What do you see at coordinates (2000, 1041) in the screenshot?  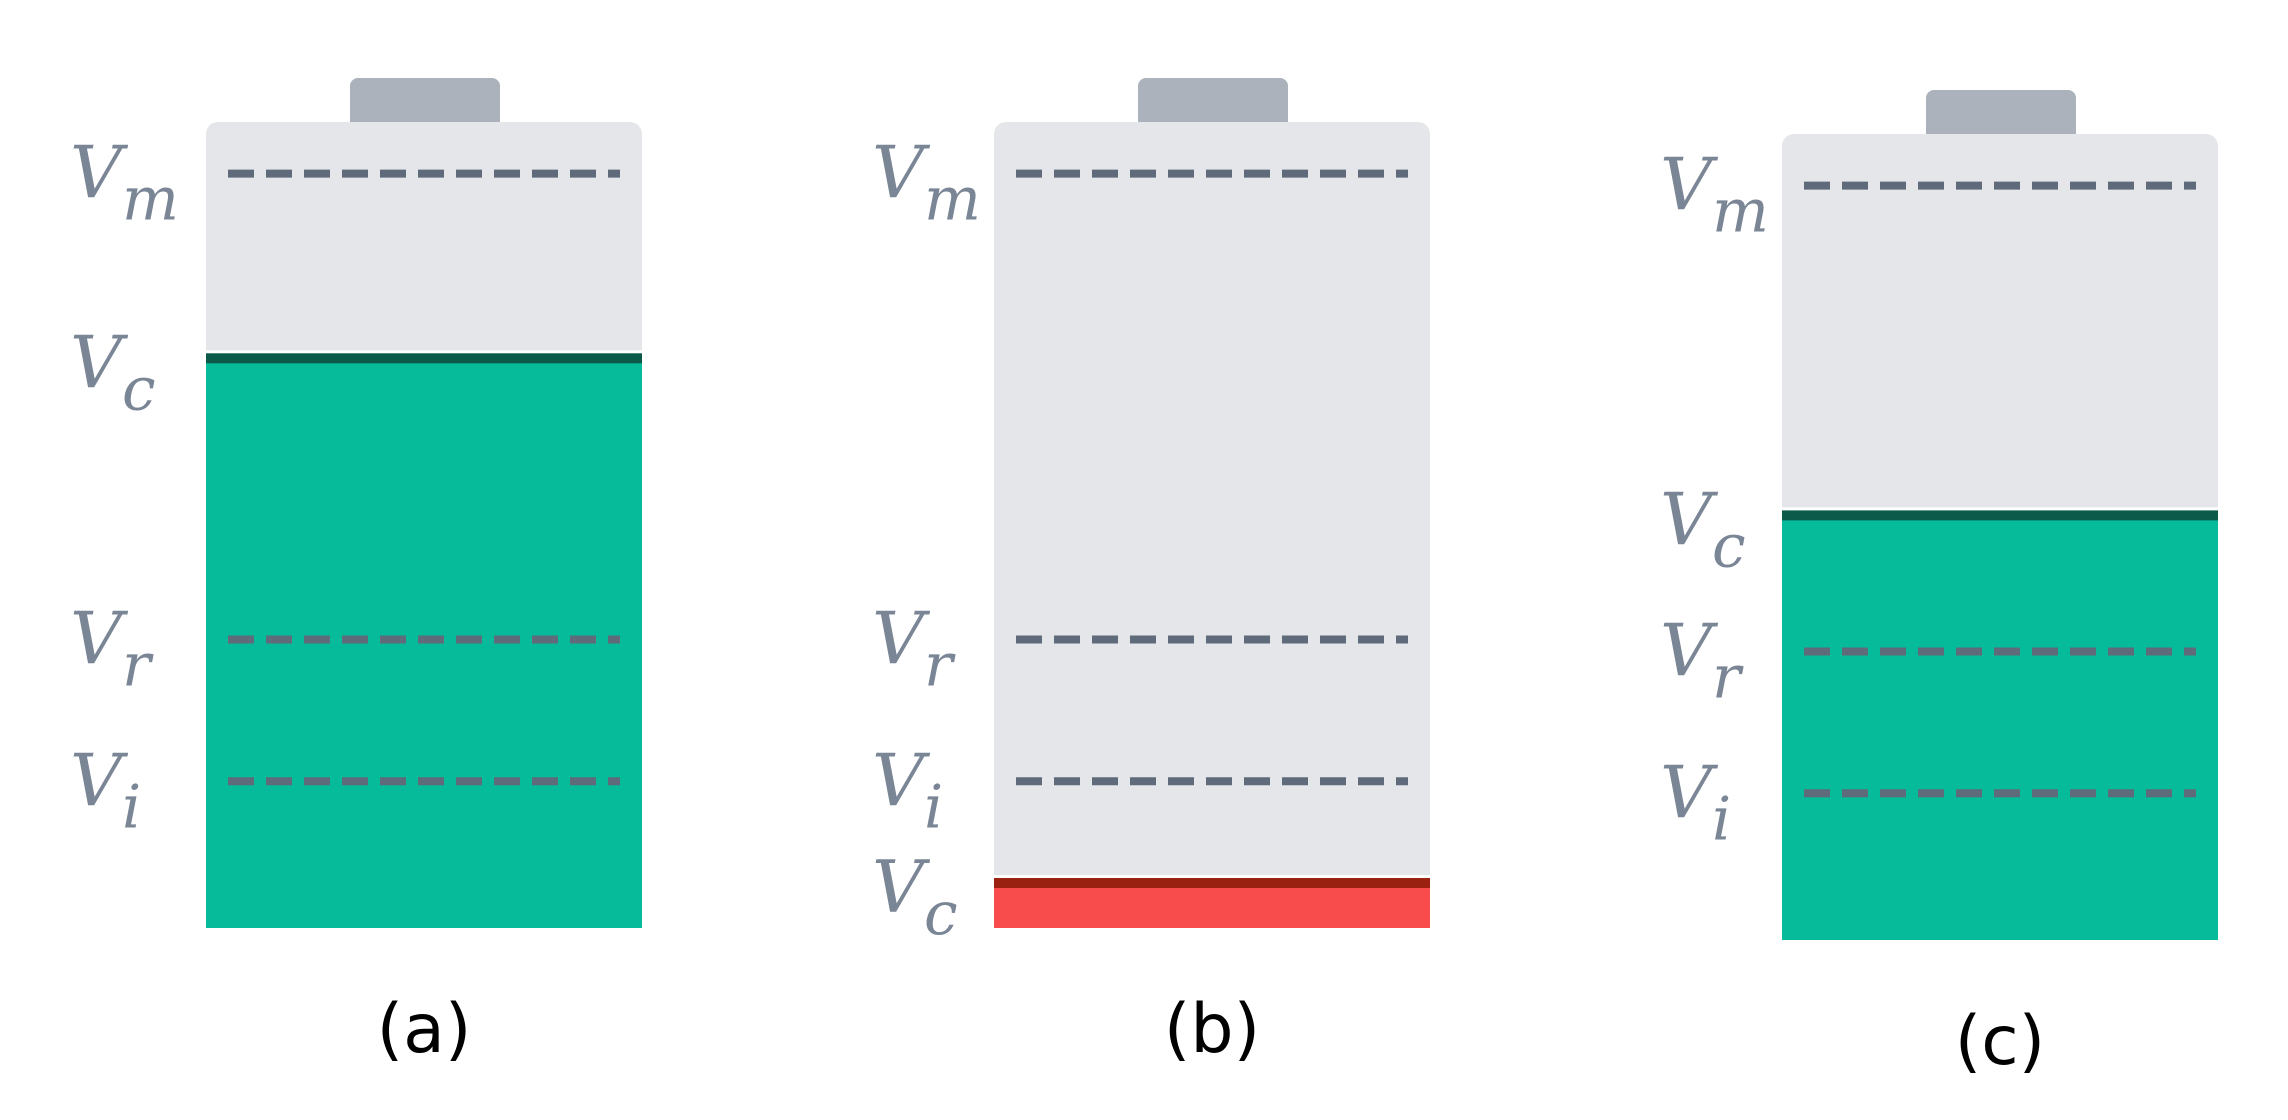 I see `panel-caption: (c)` at bounding box center [2000, 1041].